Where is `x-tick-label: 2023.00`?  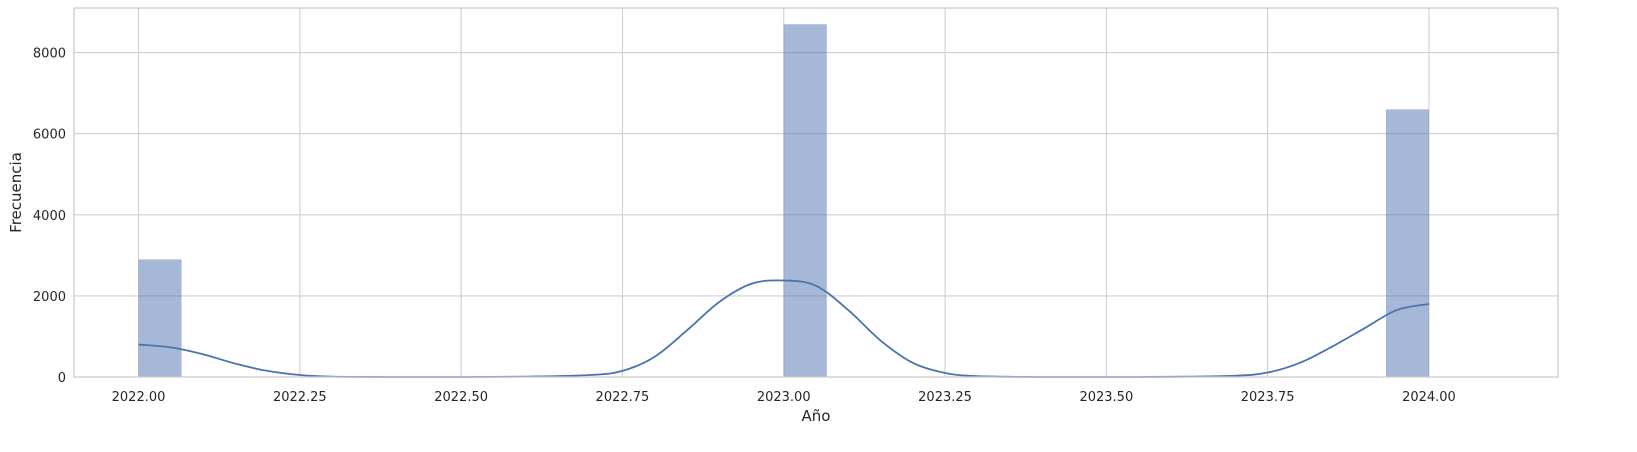
x-tick-label: 2023.00 is located at coordinates (784, 397).